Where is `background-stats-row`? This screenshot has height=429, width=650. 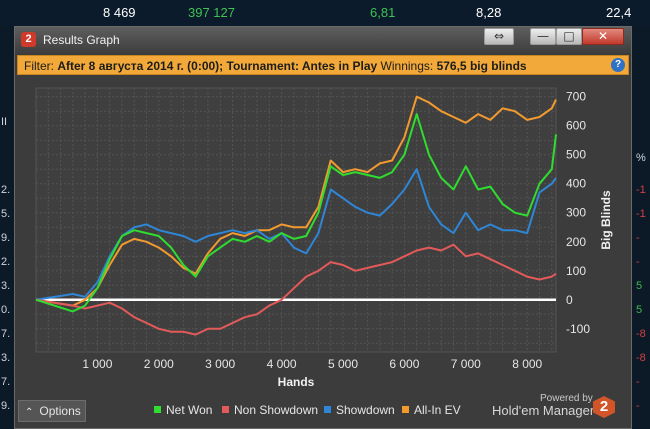
background-stats-row is located at coordinates (325, 13).